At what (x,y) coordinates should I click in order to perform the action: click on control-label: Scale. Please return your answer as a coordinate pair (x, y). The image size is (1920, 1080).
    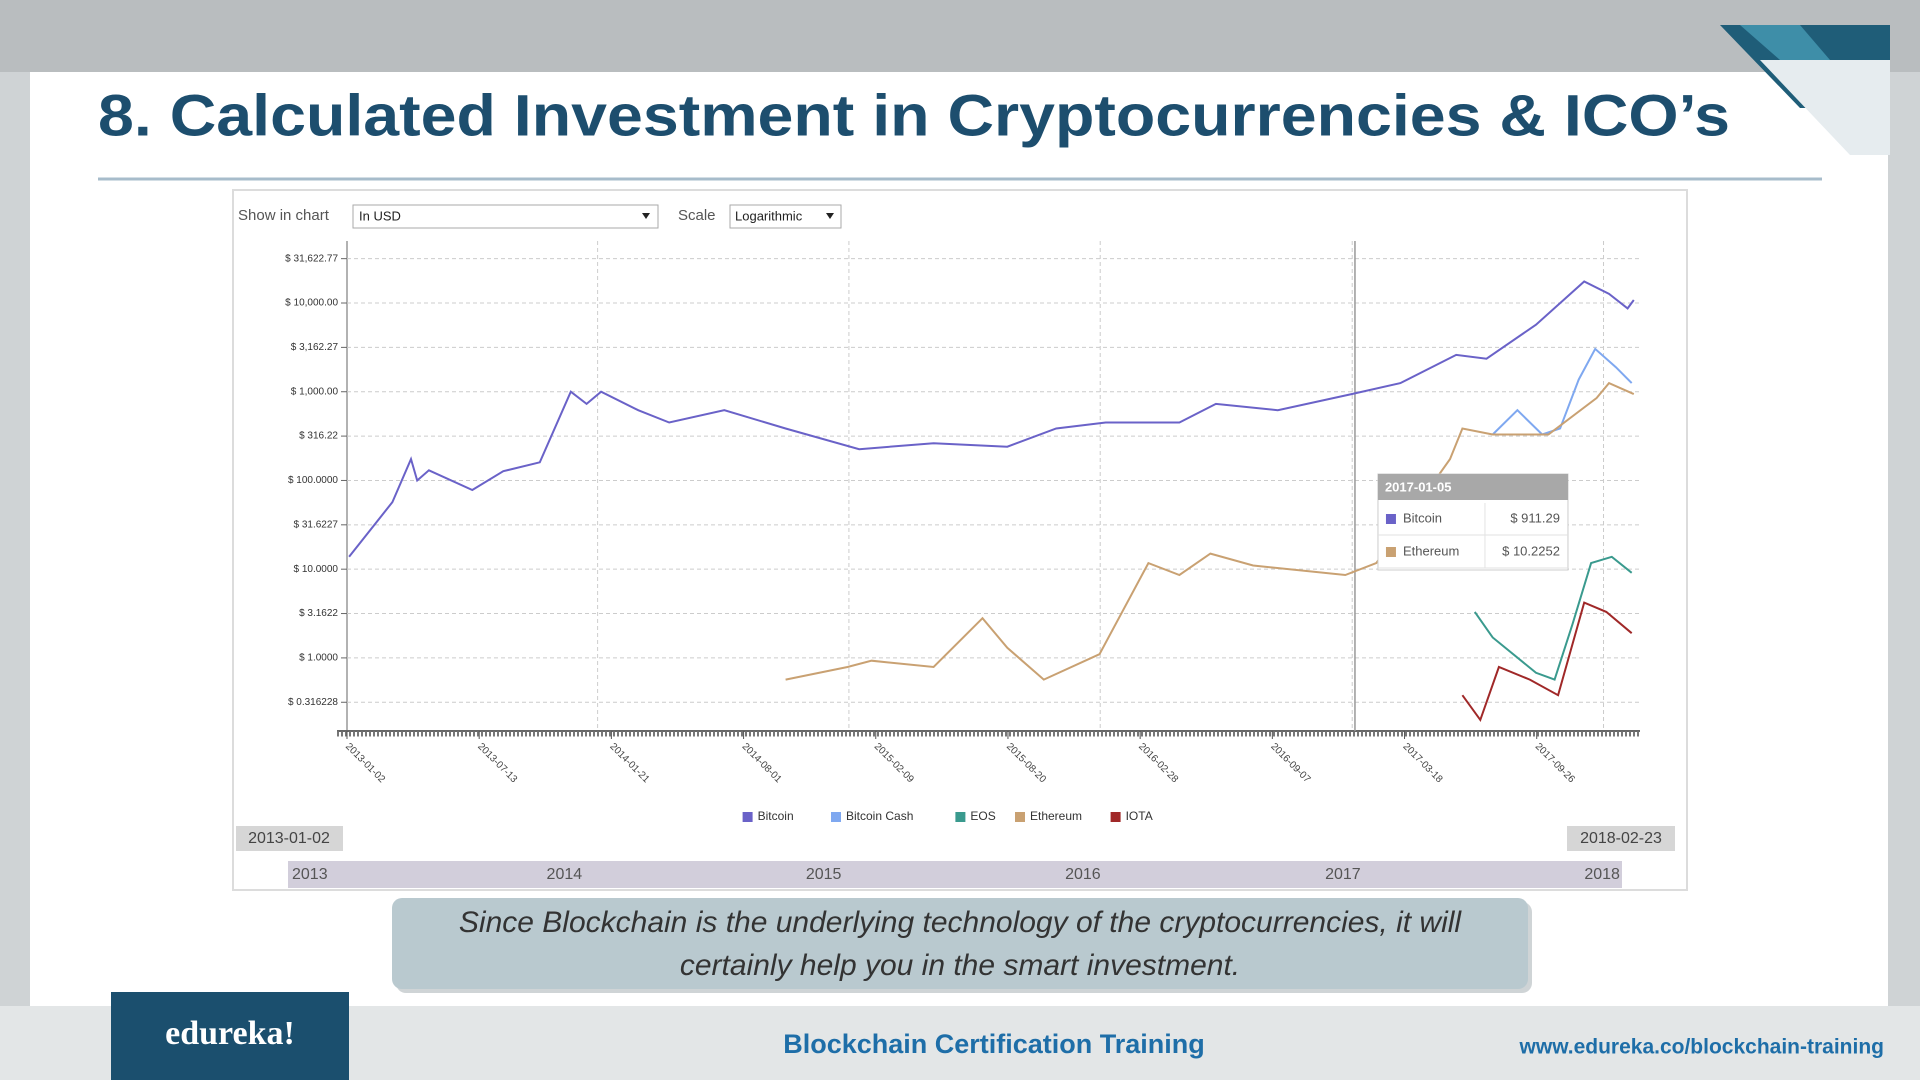
    Looking at the image, I should click on (697, 215).